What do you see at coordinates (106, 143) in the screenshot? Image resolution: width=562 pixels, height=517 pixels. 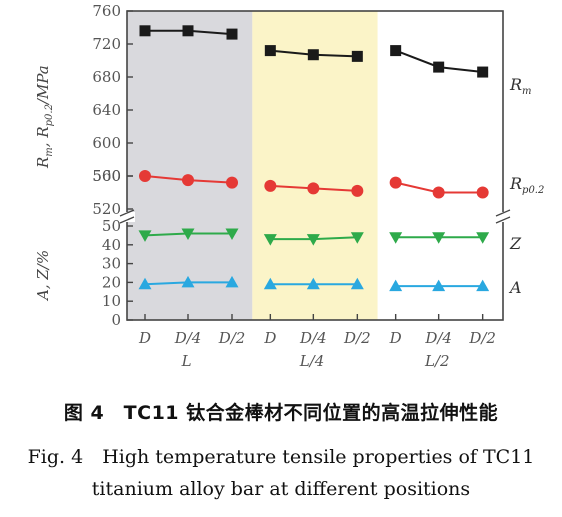 I see `y-tick-label: 600` at bounding box center [106, 143].